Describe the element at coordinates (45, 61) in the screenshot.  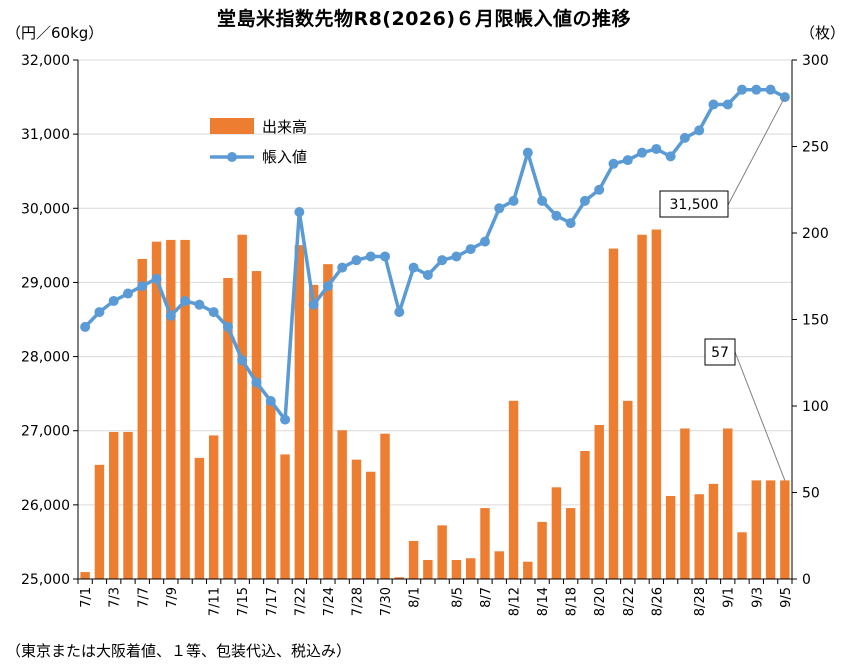
I see `left-tick-label: 32,000` at that location.